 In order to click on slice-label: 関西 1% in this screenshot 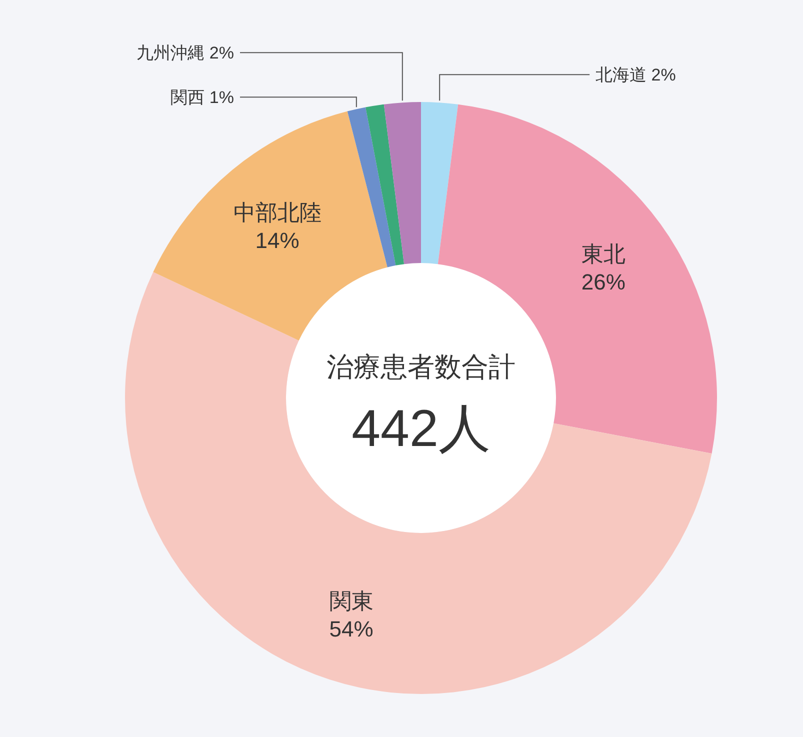, I will do `click(202, 98)`.